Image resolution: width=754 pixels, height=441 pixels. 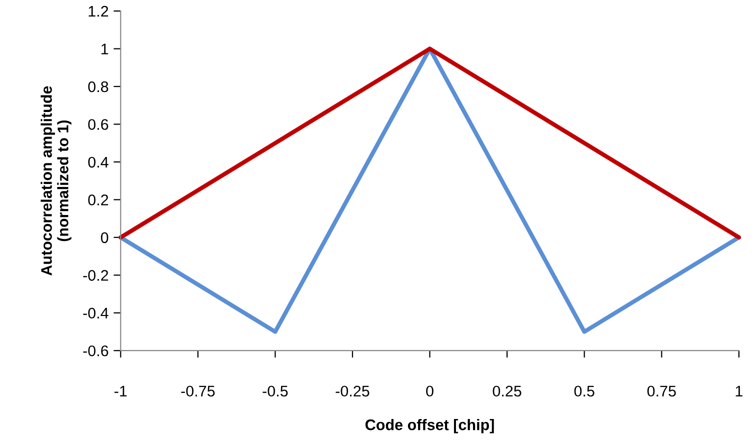 What do you see at coordinates (98, 124) in the screenshot?
I see `y-tick-label: 0.6` at bounding box center [98, 124].